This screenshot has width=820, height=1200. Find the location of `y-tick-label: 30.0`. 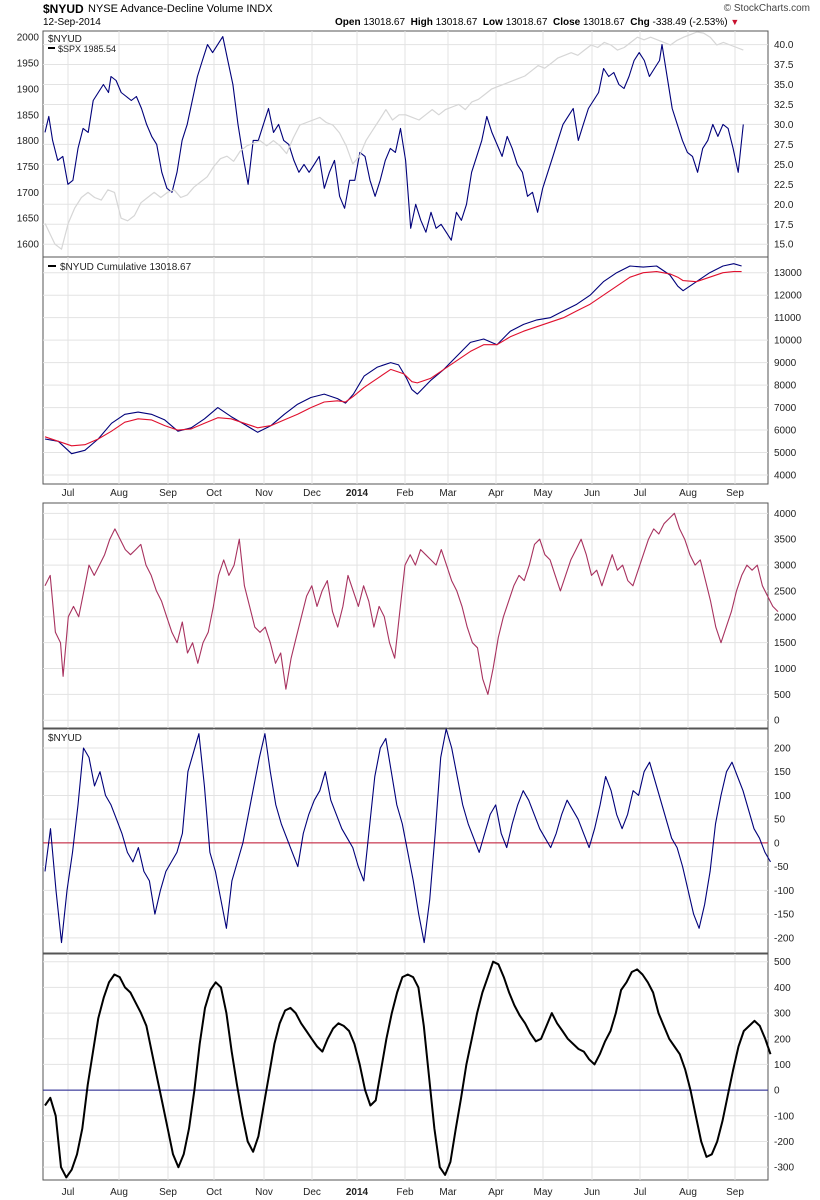

y-tick-label: 30.0 is located at coordinates (784, 125).